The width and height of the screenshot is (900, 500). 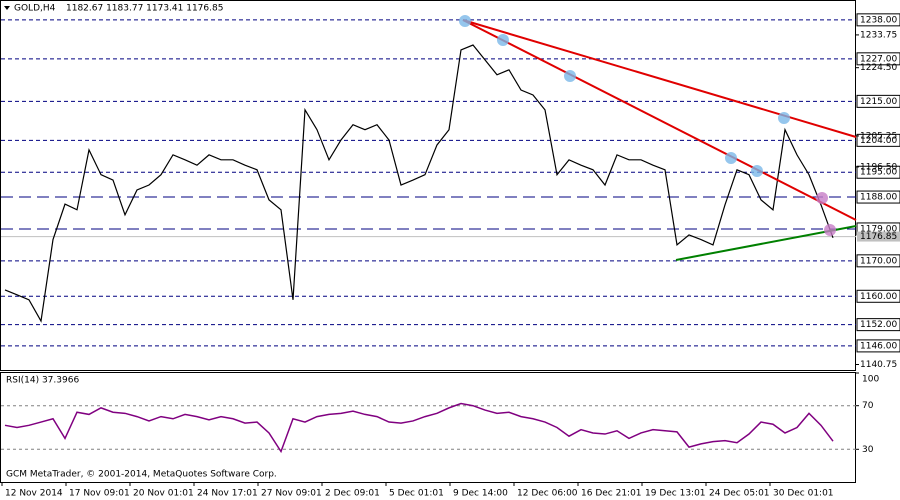 I want to click on x-tick-label: 5 Dec 01:01, so click(x=416, y=494).